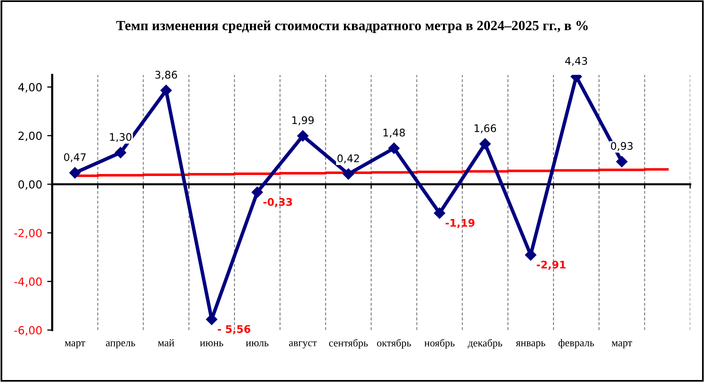  What do you see at coordinates (166, 75) in the screenshot?
I see `data-label: 3,86` at bounding box center [166, 75].